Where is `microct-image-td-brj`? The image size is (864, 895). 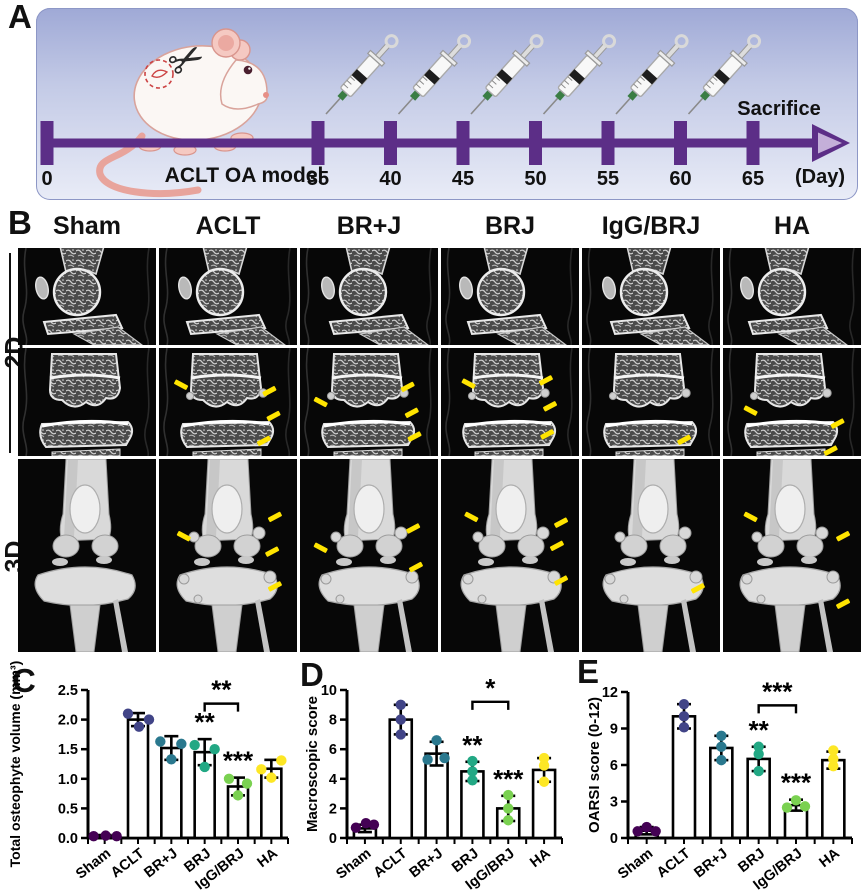 microct-image-td-brj is located at coordinates (510, 555).